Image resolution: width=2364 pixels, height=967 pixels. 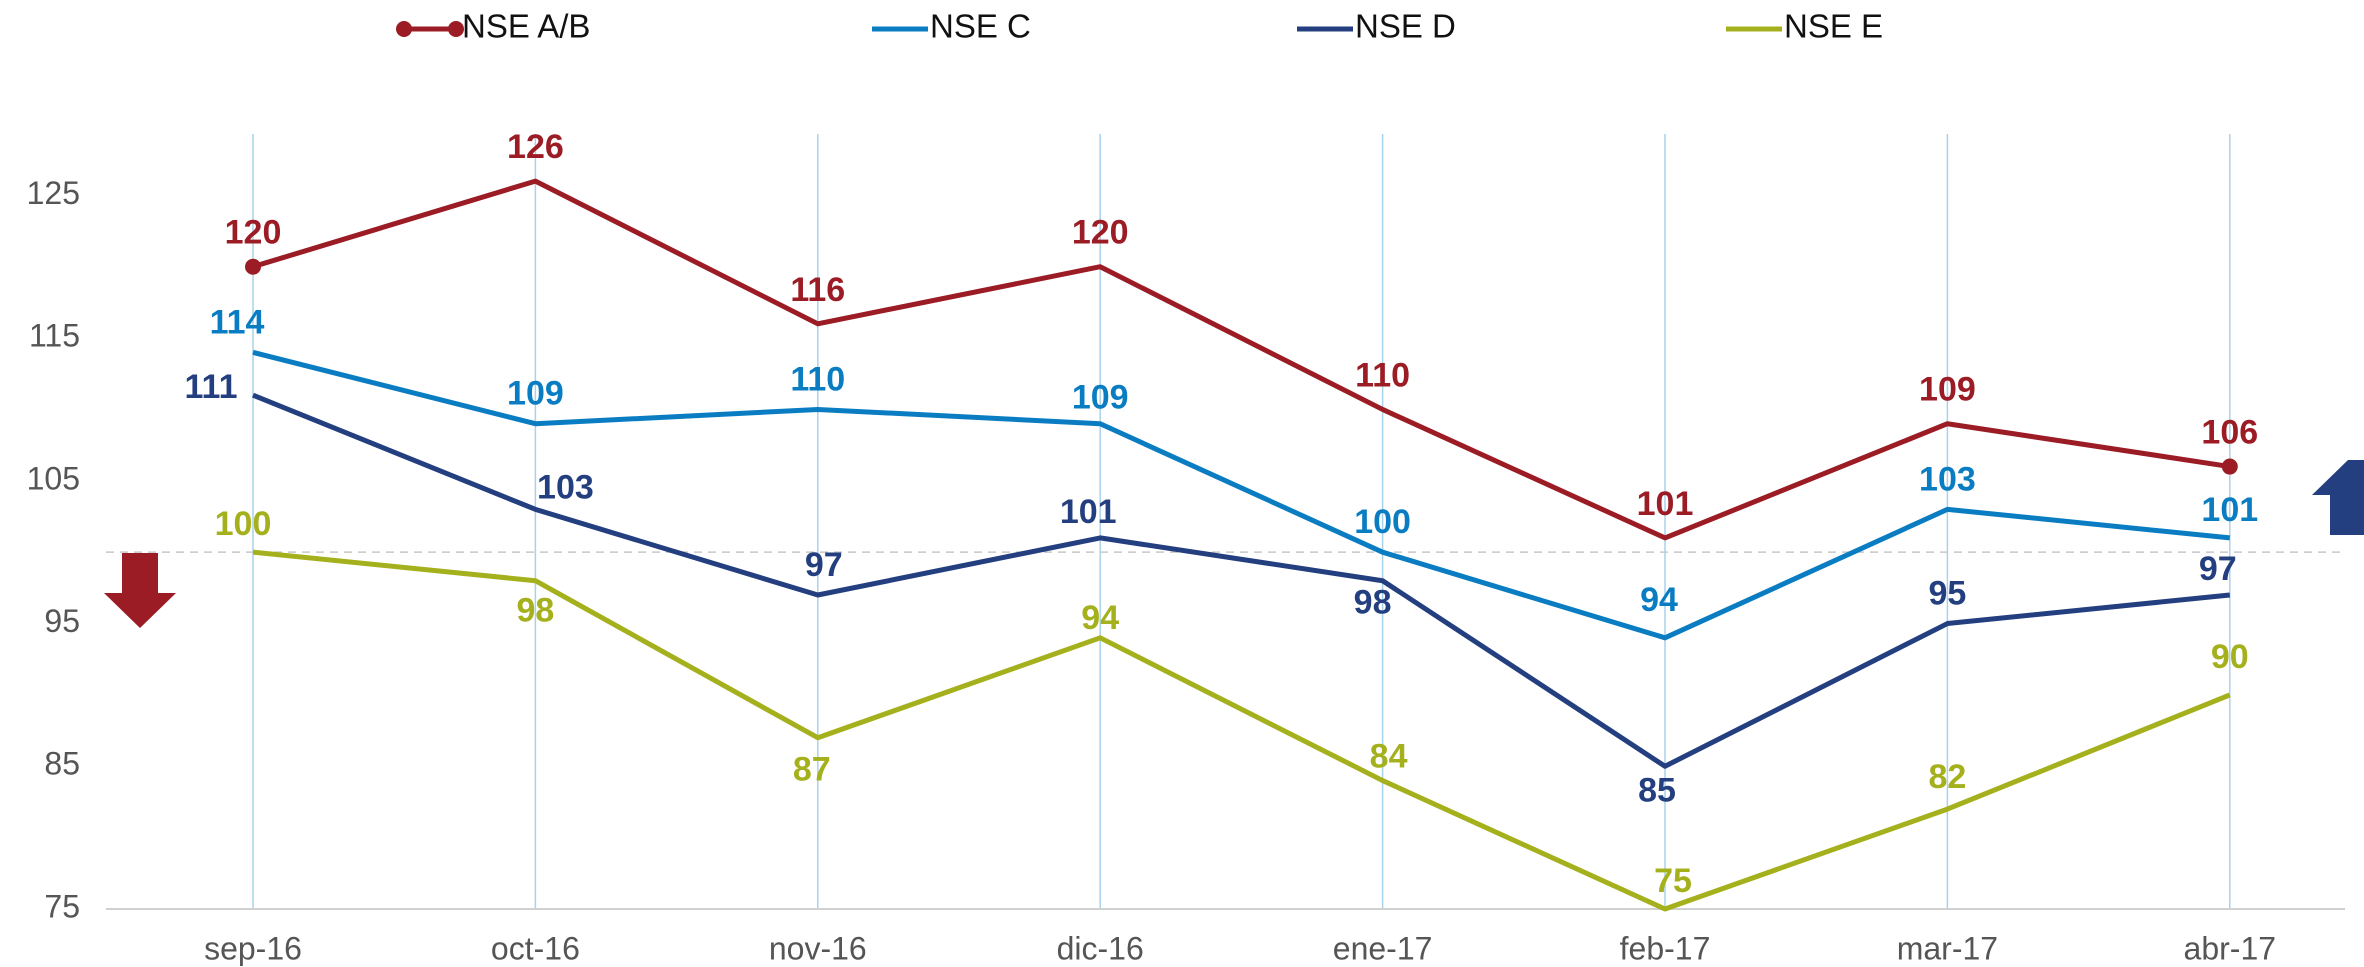 I want to click on x-tick-label: nov-16, so click(x=818, y=948).